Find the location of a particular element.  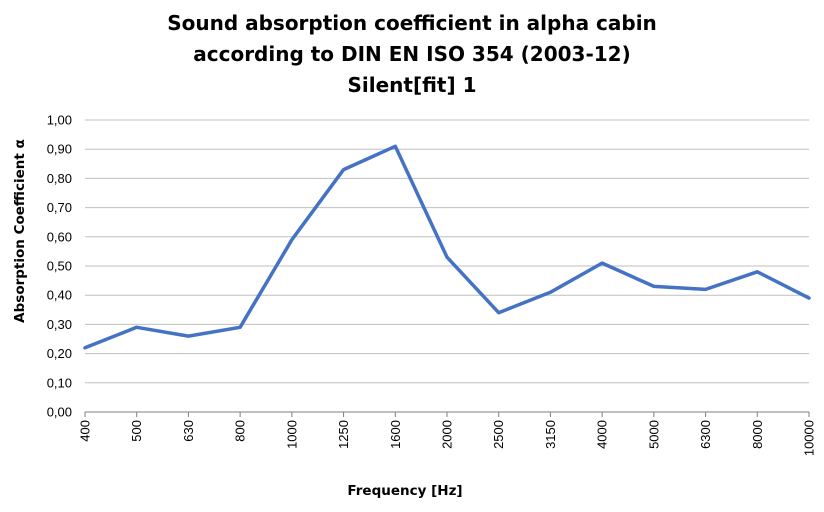

y-tick-label: 0,00 is located at coordinates (59, 412).